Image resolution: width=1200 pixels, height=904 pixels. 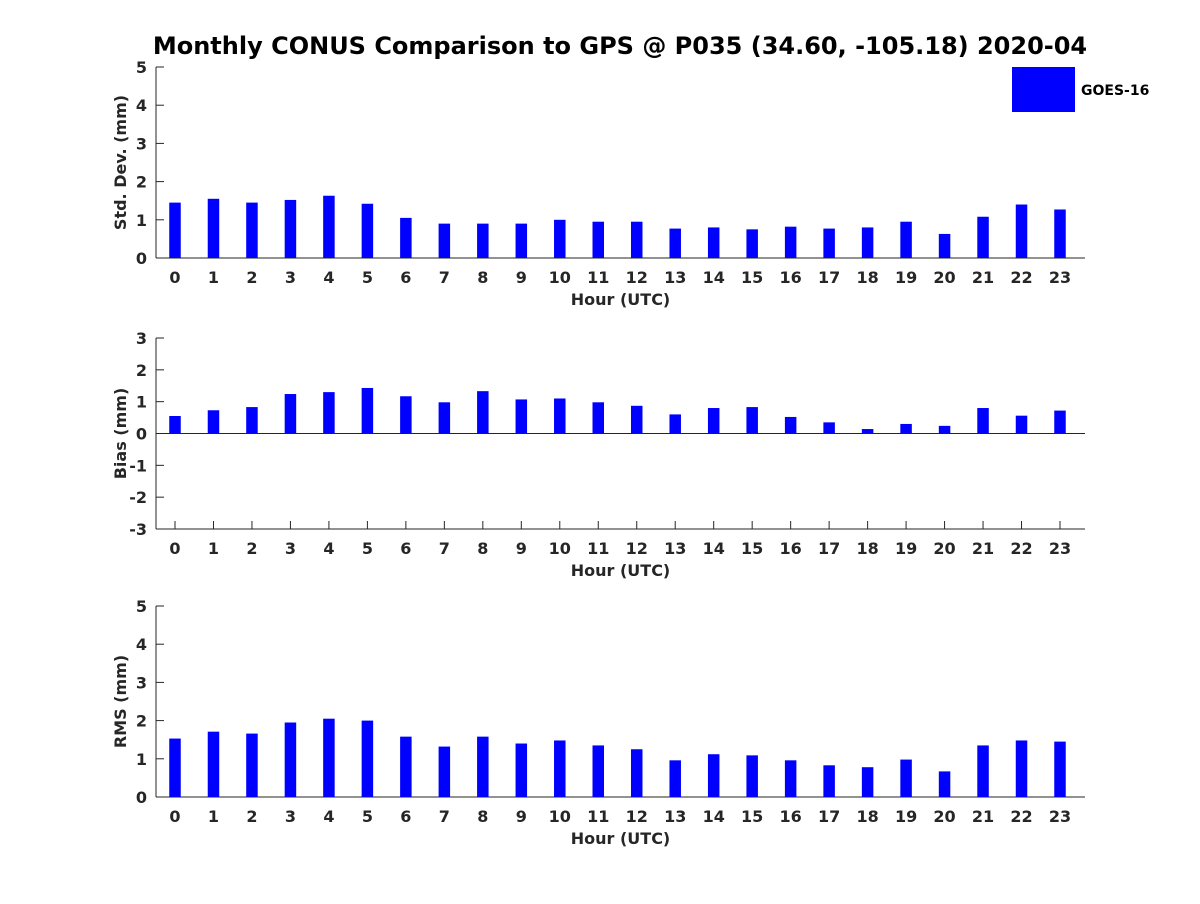 I want to click on x-tick-label-bias: 9, so click(x=521, y=548).